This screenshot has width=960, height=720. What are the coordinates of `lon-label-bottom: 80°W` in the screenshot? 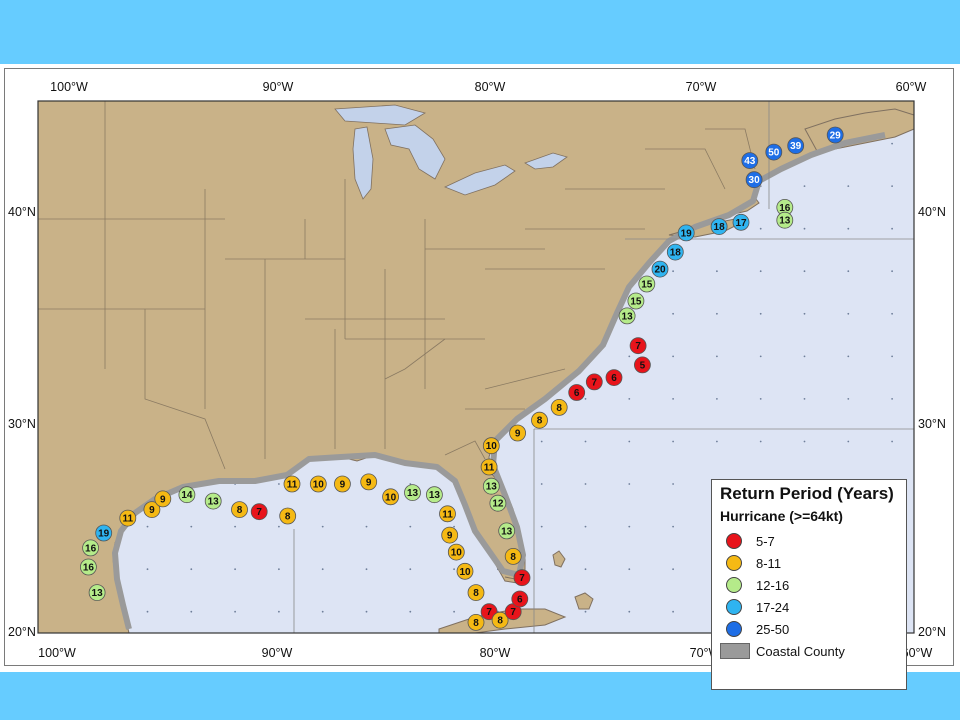 It's located at (495, 653).